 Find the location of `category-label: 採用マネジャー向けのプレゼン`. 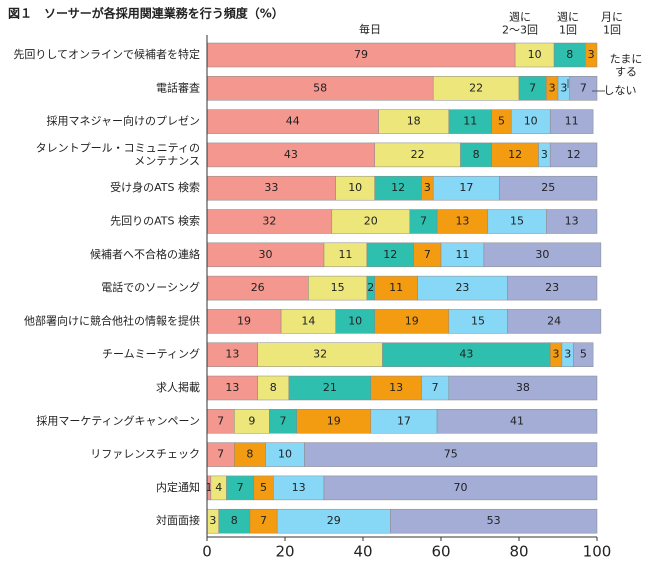

category-label: 採用マネジャー向けのプレゼン is located at coordinates (123, 121).